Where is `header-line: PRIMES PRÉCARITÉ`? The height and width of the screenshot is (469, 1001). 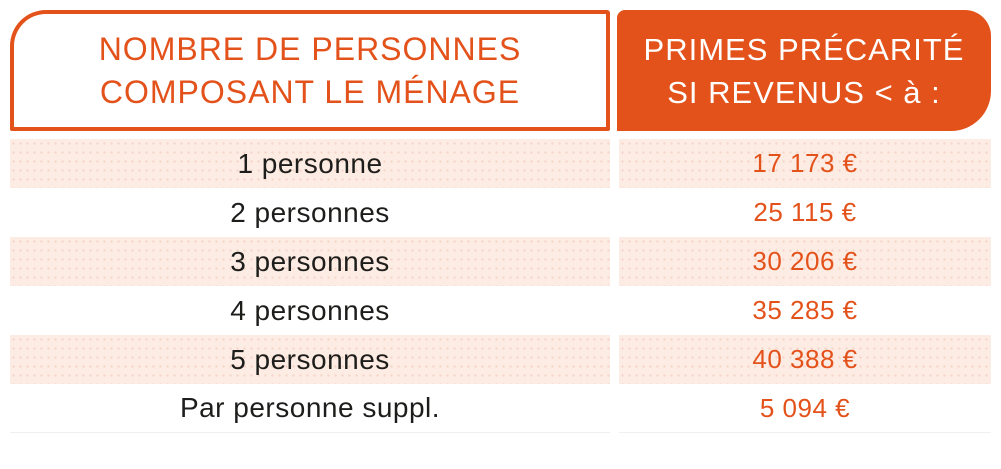
header-line: PRIMES PRÉCARITÉ is located at coordinates (804, 49).